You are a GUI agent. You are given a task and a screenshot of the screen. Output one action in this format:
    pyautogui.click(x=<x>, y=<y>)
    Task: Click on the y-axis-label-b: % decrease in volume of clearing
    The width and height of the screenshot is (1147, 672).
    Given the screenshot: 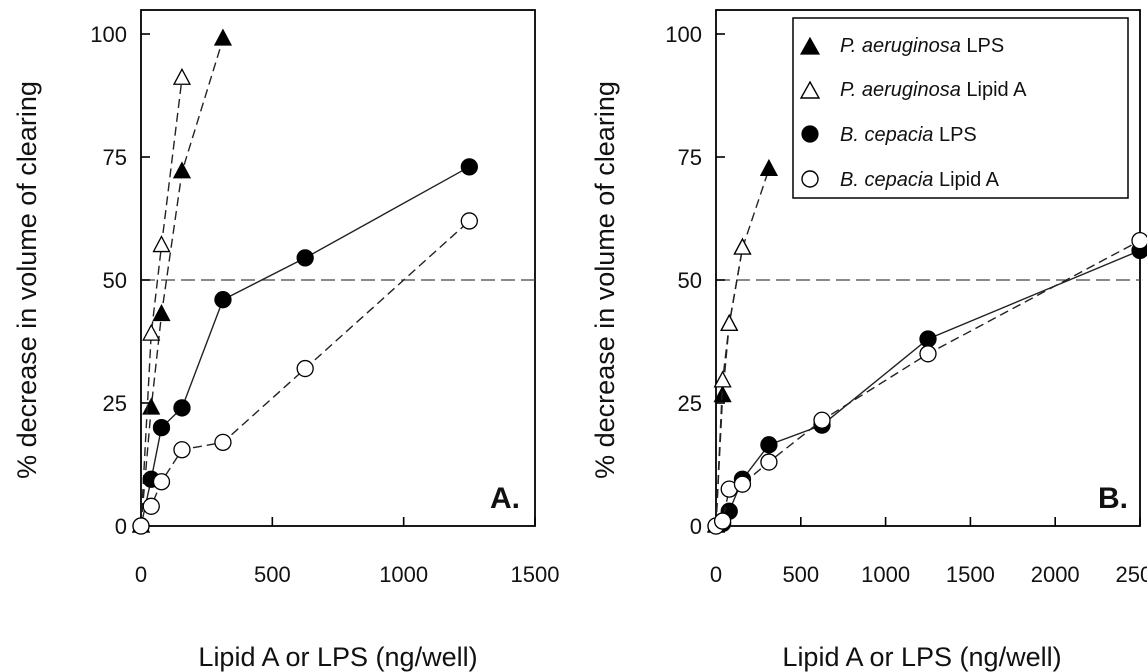 What is the action you would take?
    pyautogui.click(x=605, y=280)
    